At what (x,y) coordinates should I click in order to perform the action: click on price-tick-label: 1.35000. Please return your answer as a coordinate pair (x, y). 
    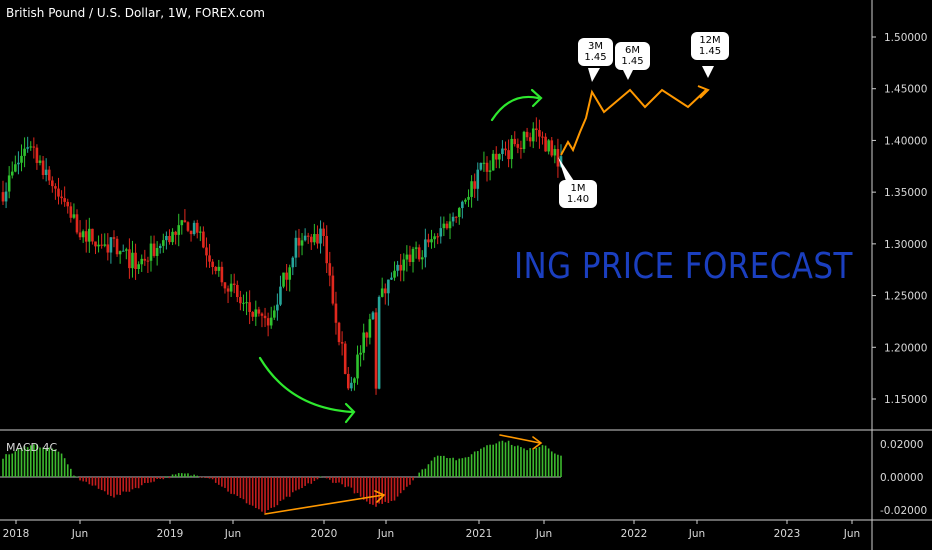
    Looking at the image, I should click on (905, 193).